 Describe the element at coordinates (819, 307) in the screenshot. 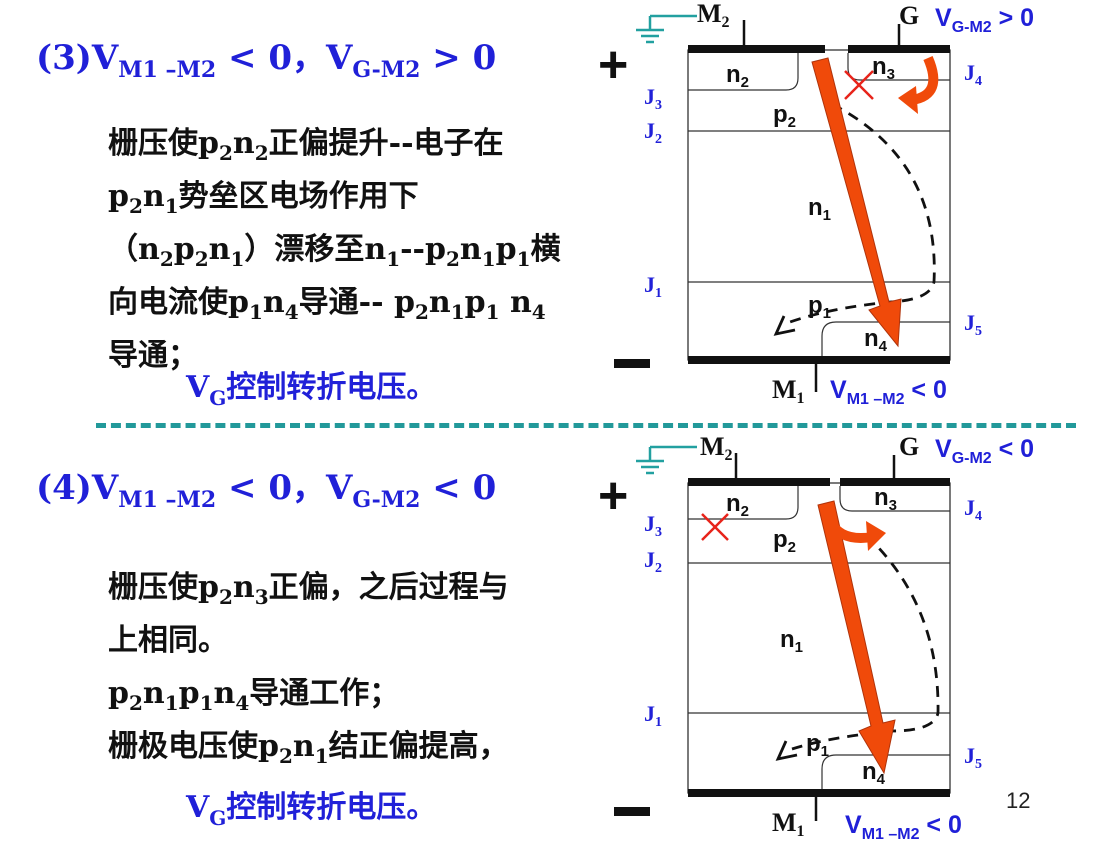

I see `region-p1: p1` at that location.